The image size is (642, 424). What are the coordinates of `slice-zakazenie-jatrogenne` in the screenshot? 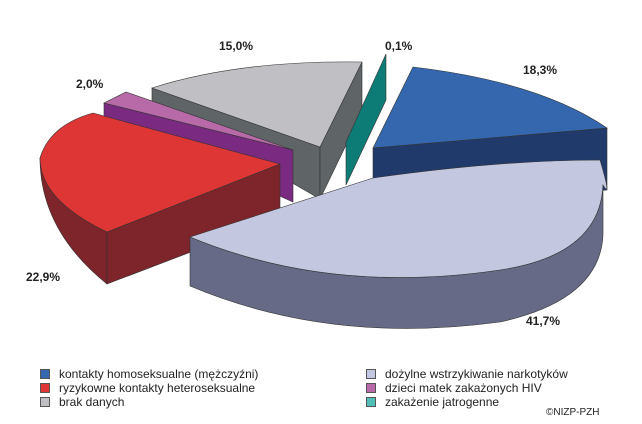 It's located at (366, 119).